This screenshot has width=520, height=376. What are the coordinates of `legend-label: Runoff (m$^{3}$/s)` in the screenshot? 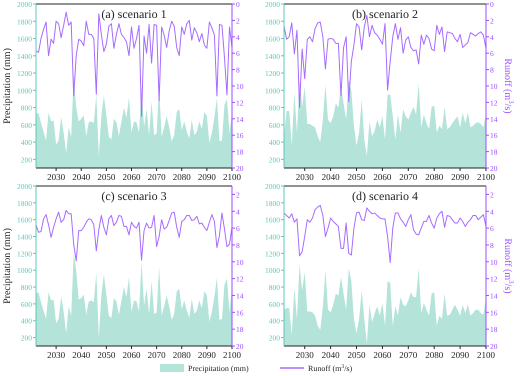 It's located at (330, 368).